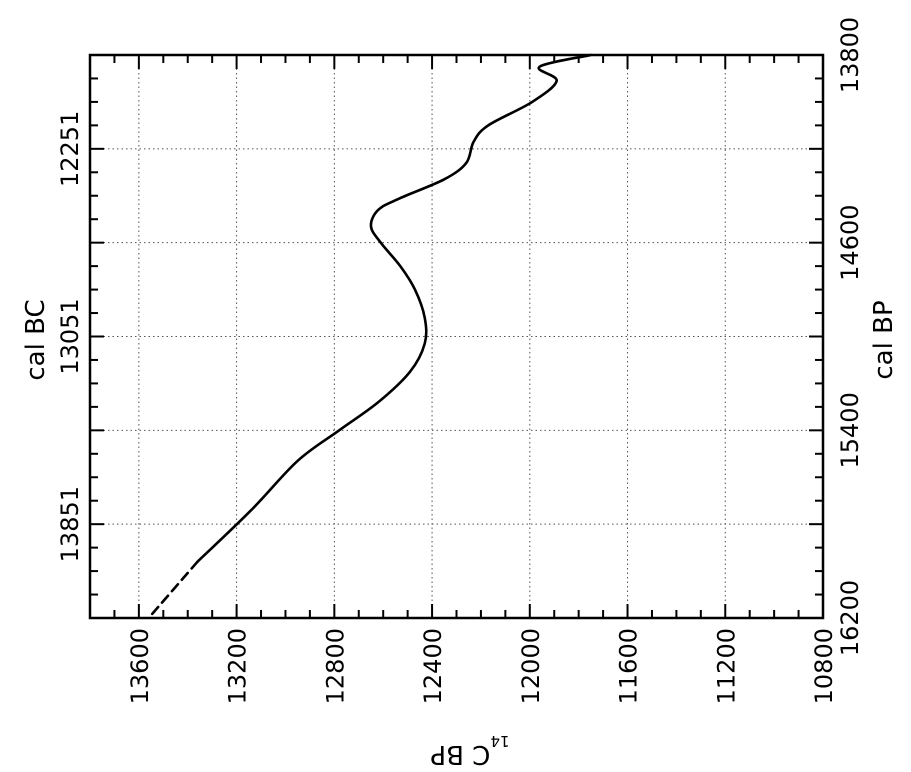 The image size is (911, 772). What do you see at coordinates (70, 149) in the screenshot?
I see `left-tick-label: 12251` at bounding box center [70, 149].